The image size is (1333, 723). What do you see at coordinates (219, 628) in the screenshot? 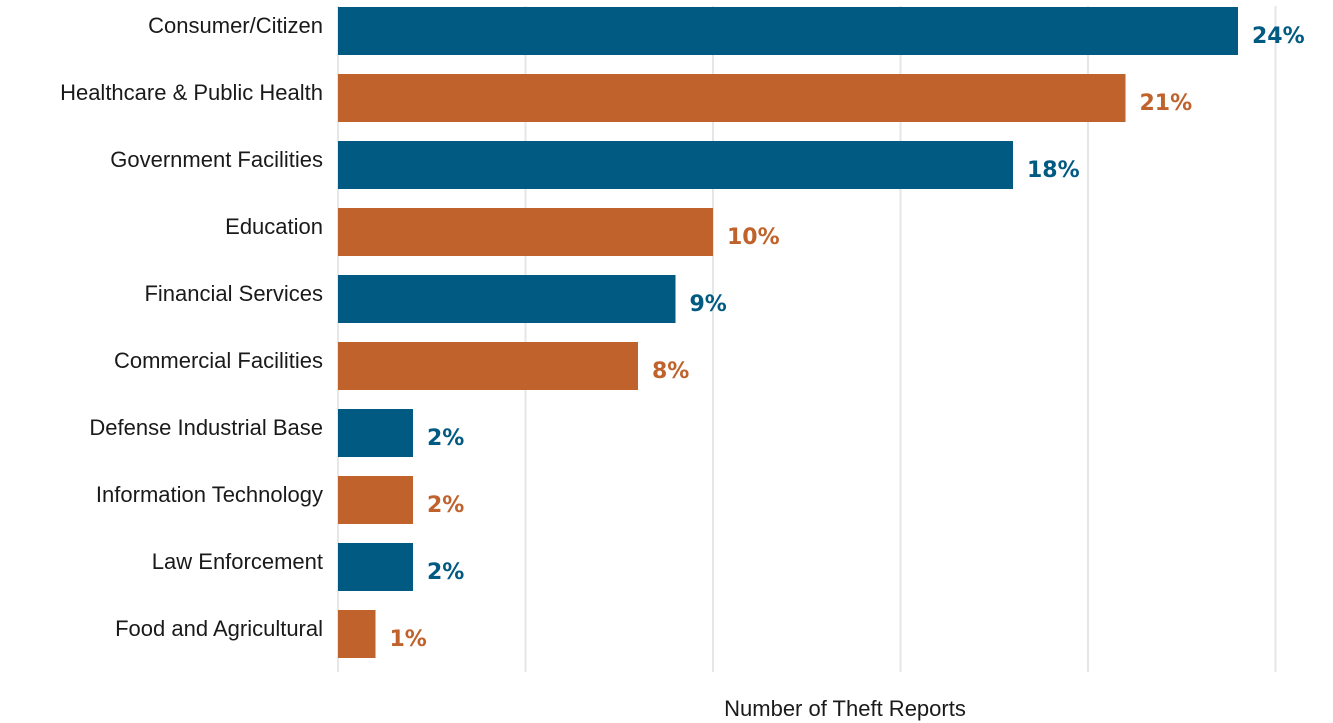
I see `category-label: Food and Agricultural` at bounding box center [219, 628].